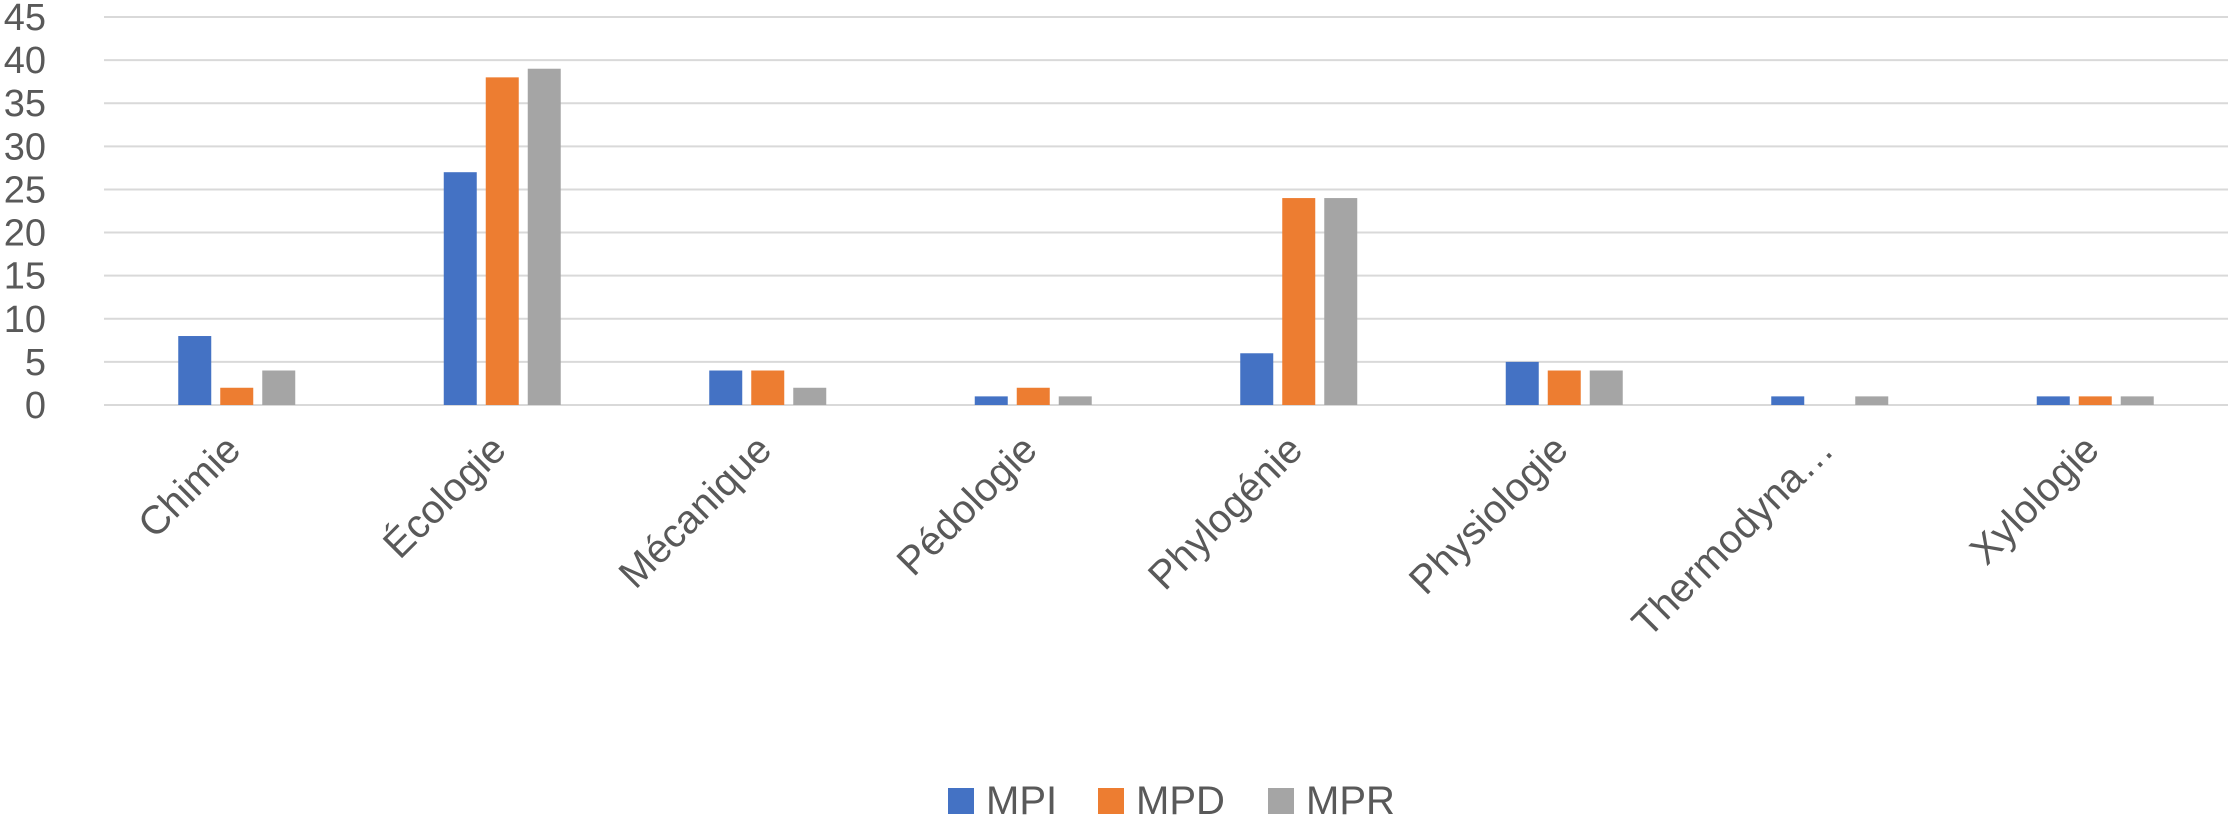  Describe the element at coordinates (35, 363) in the screenshot. I see `y-tick-label: 5` at that location.